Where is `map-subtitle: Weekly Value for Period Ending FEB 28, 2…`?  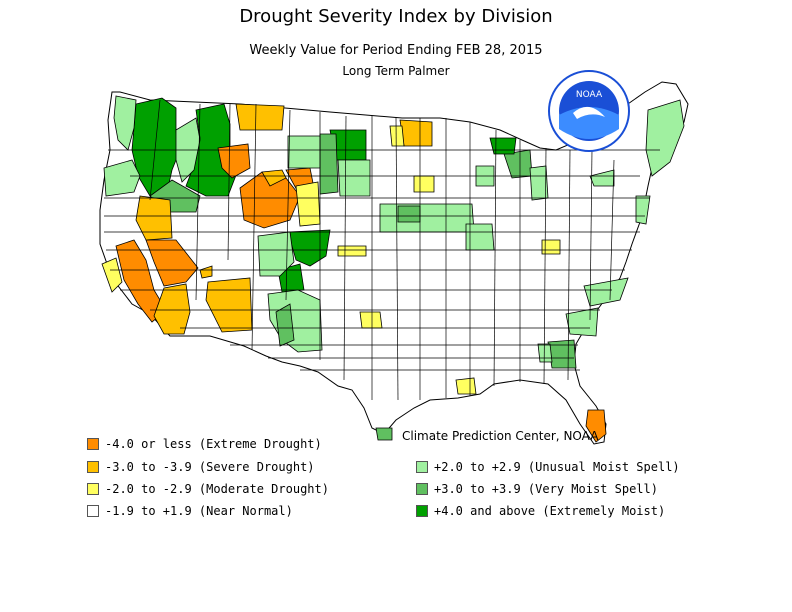
map-subtitle: Weekly Value for Period Ending FEB 28, 2… is located at coordinates (396, 50).